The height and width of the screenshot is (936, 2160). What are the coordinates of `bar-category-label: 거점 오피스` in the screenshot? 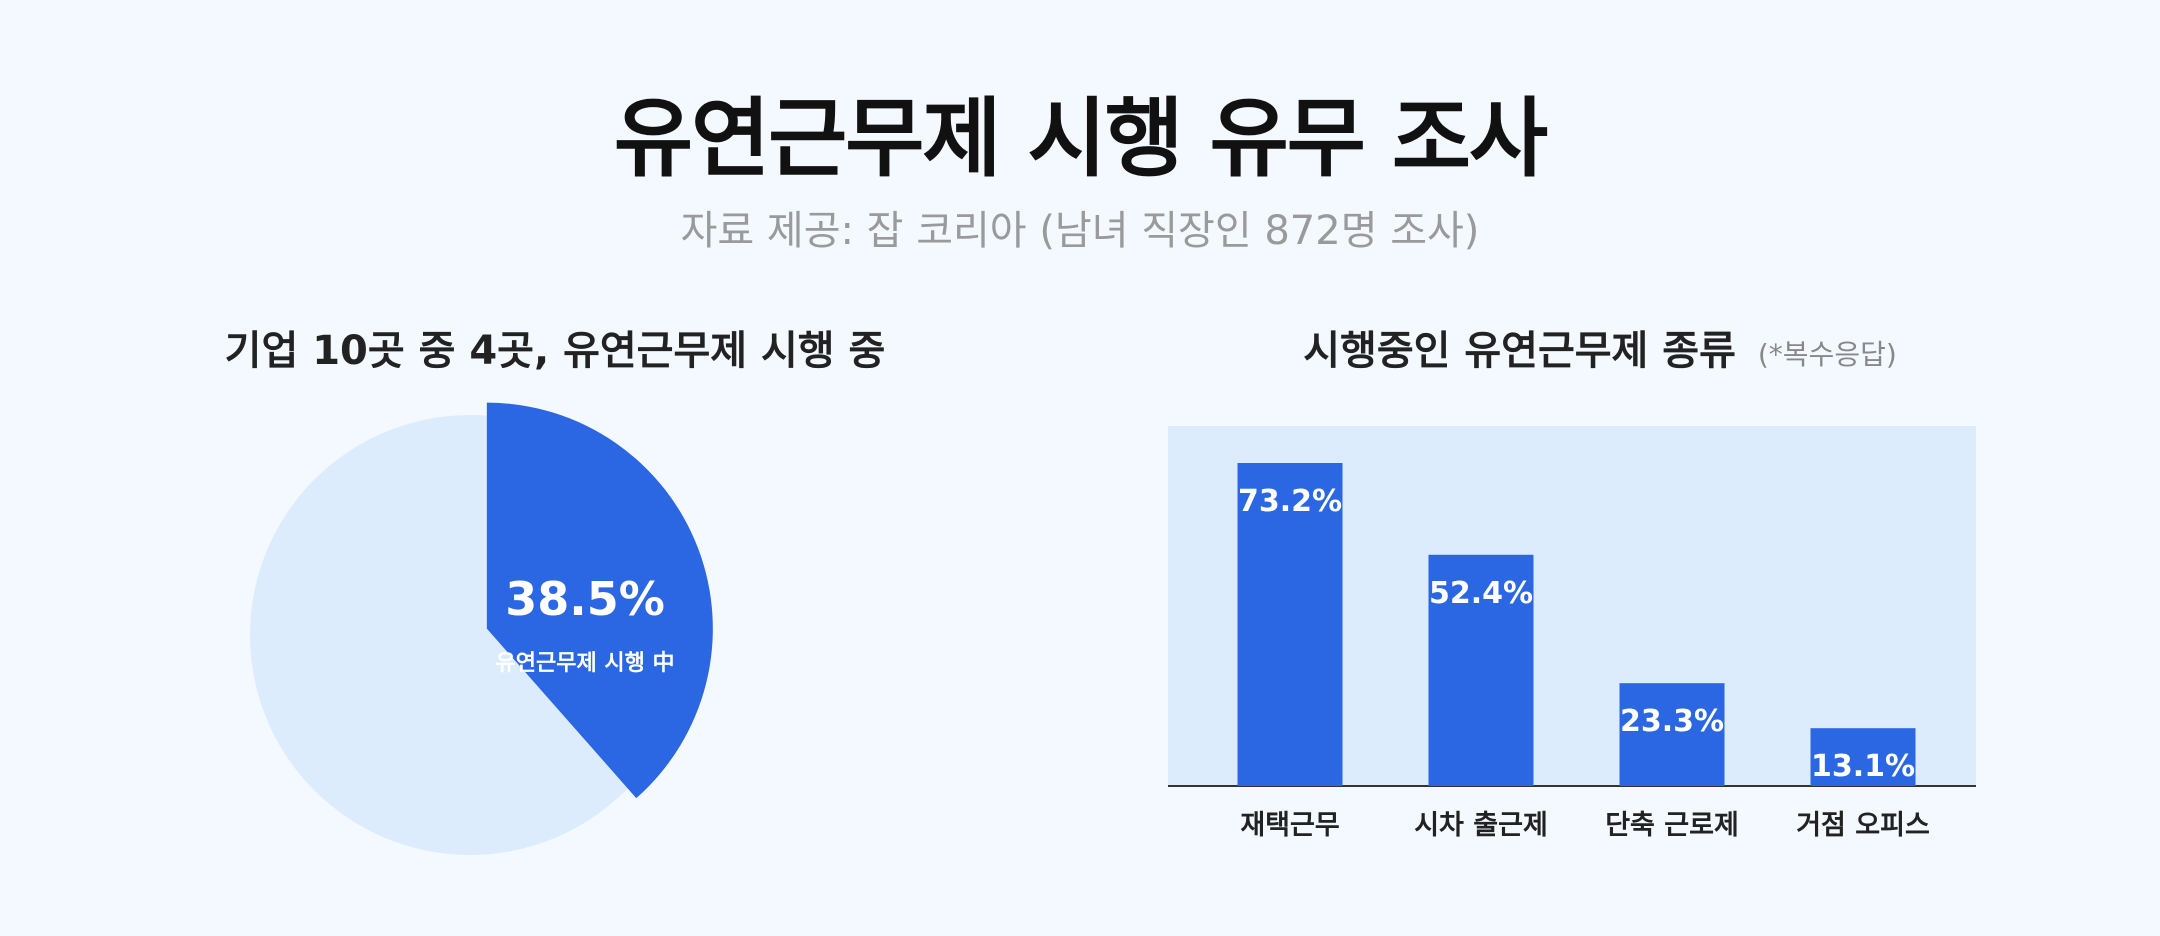 It's located at (1863, 825).